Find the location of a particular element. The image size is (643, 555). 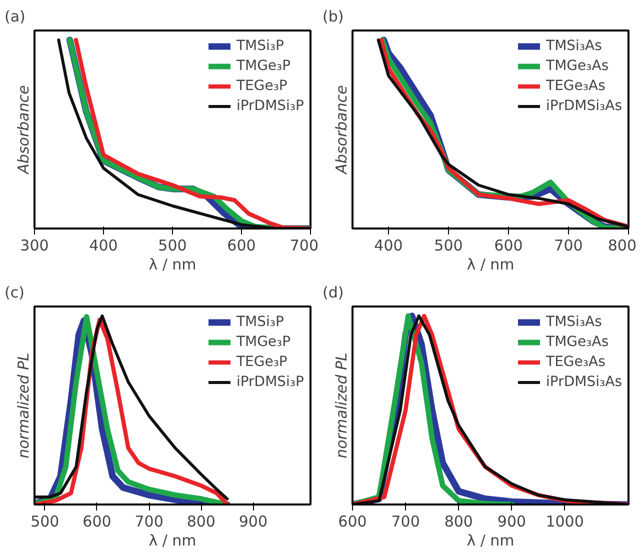

text: (b) is located at coordinates (333, 17).